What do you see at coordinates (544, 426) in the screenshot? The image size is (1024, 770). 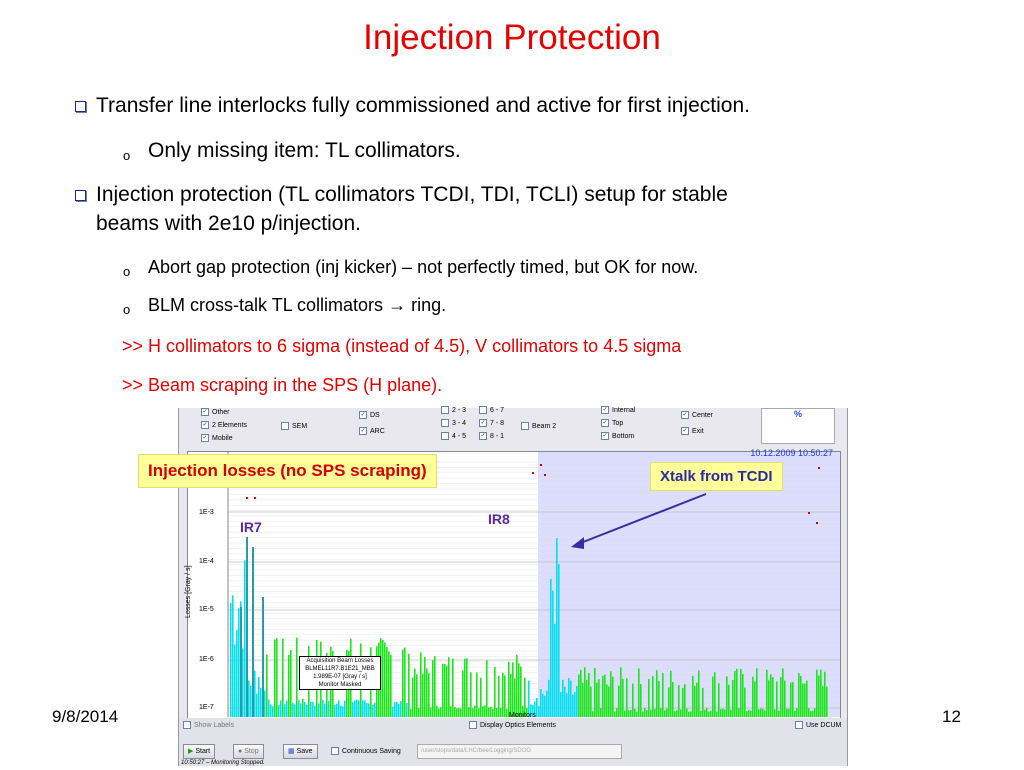 I see `option-label: Beam 2` at bounding box center [544, 426].